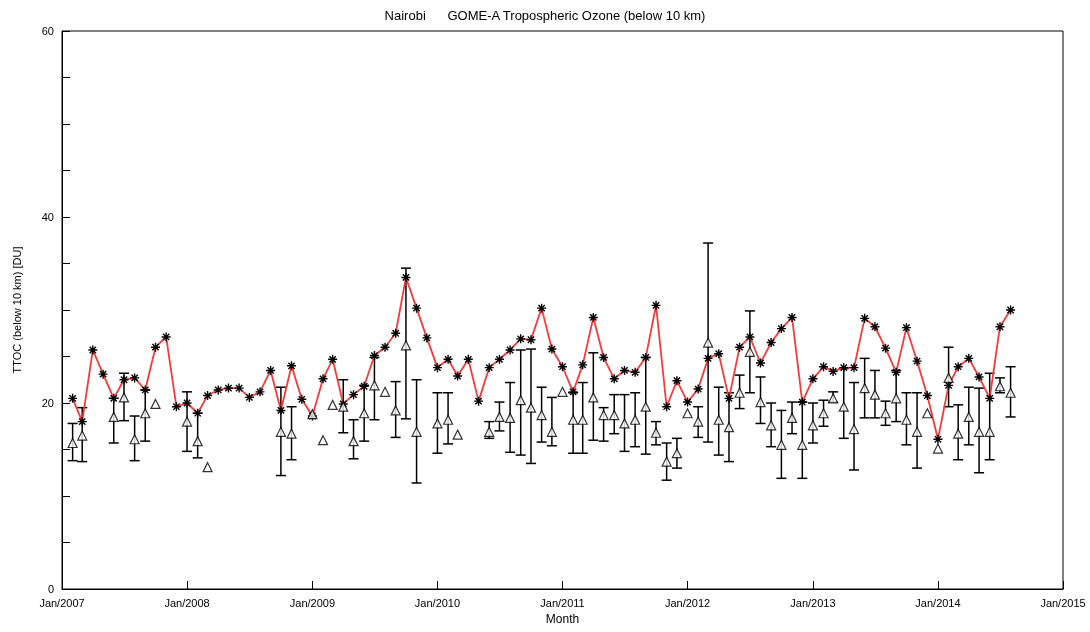 The width and height of the screenshot is (1090, 632). Describe the element at coordinates (62, 602) in the screenshot. I see `x-tick-label: Jan/2007` at that location.